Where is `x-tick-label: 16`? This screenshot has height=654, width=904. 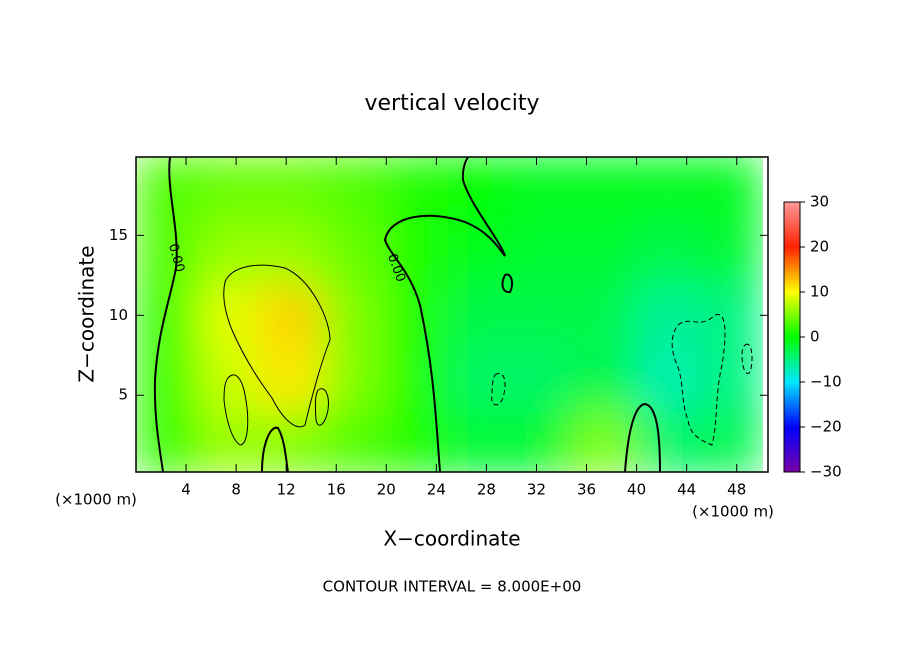 x-tick-label: 16 is located at coordinates (336, 490).